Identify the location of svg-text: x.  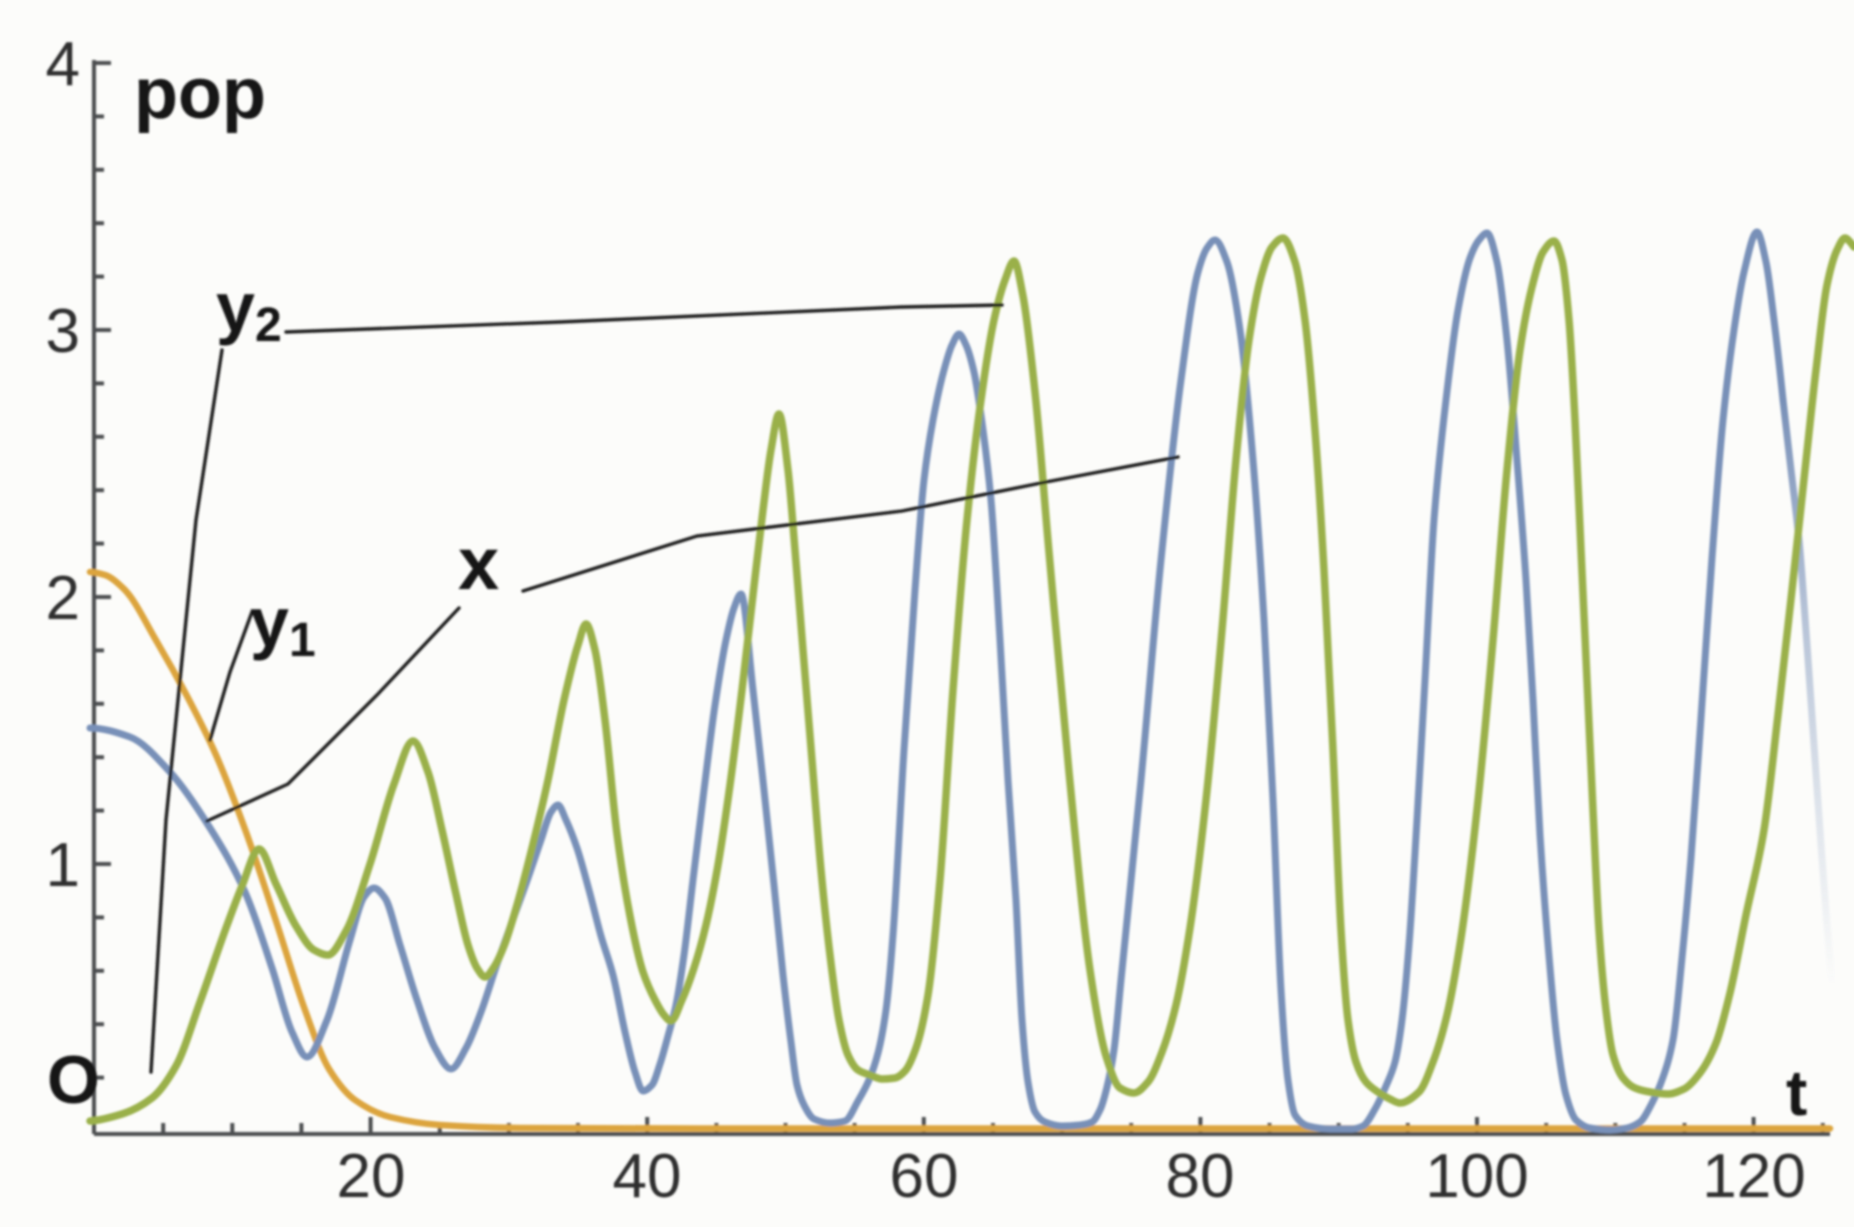
(478, 563).